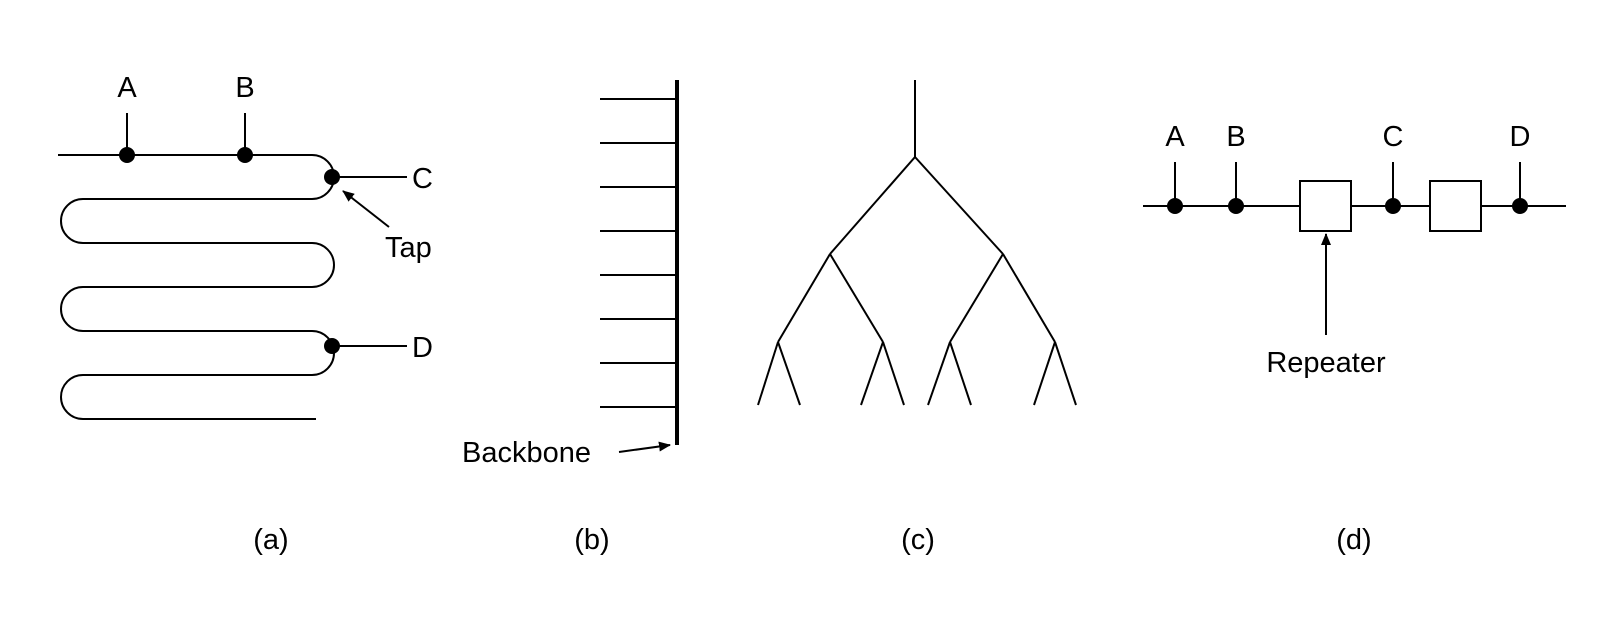 This screenshot has width=1617, height=623. Describe the element at coordinates (366, 209) in the screenshot. I see `tap-arrow` at that location.